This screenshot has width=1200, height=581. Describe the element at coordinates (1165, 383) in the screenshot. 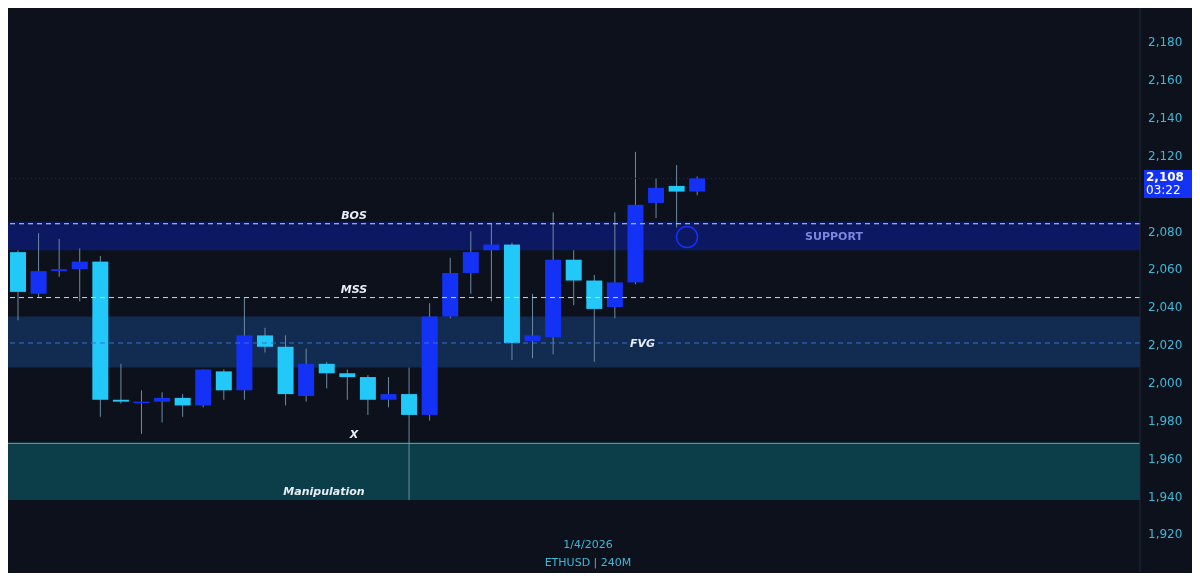

I see `y-tick-label: 2,000` at that location.